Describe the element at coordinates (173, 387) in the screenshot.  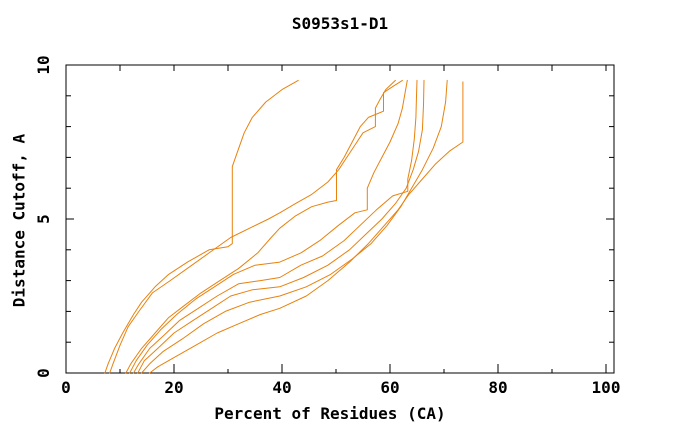
I see `x-tick-label: 20` at that location.